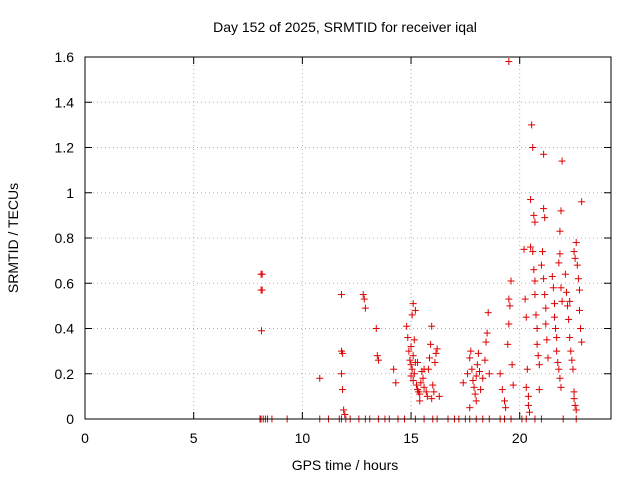 Image resolution: width=640 pixels, height=480 pixels. What do you see at coordinates (194, 438) in the screenshot?
I see `x-tick-label: 5` at bounding box center [194, 438].